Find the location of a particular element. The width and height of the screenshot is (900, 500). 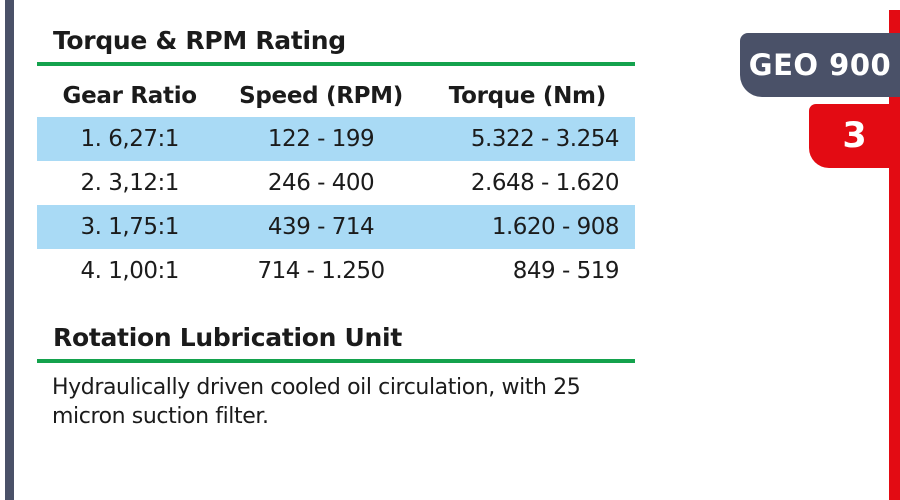

right-accent-bar is located at coordinates (894, 255).